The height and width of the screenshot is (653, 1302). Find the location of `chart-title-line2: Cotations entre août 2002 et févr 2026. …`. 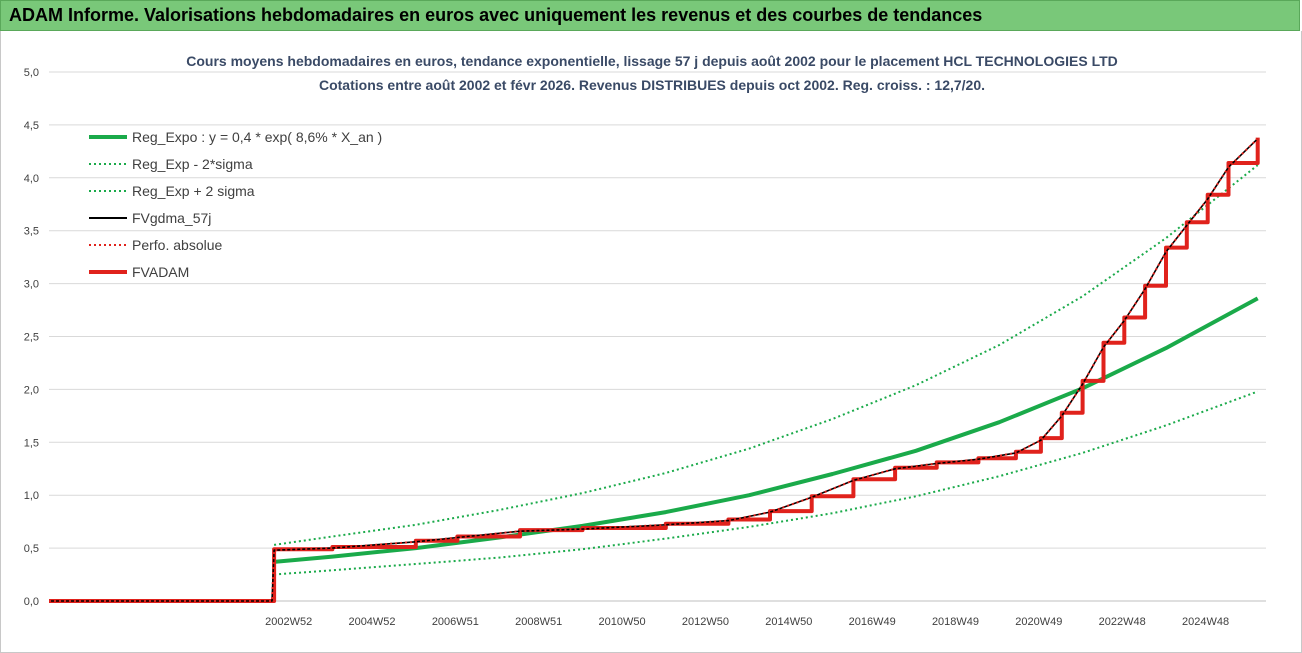

chart-title-line2: Cotations entre août 2002 et févr 2026. … is located at coordinates (652, 85).